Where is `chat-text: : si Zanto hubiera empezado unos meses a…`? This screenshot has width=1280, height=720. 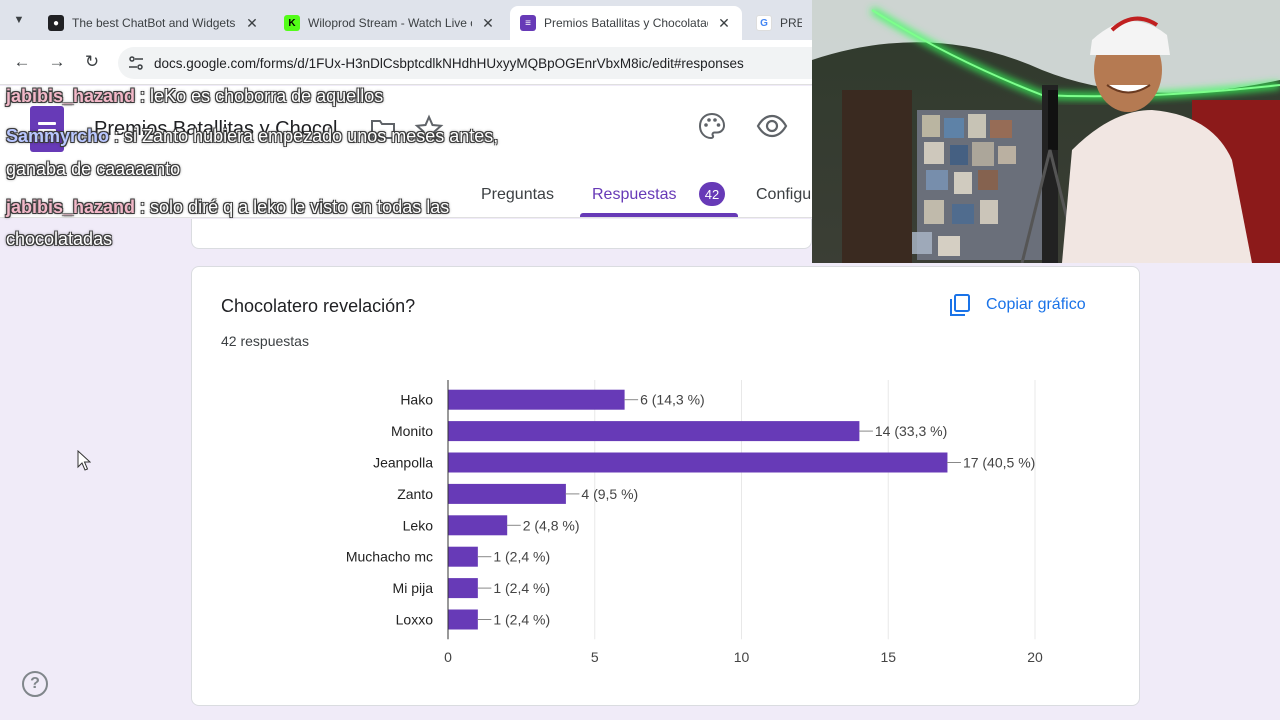
chat-text: : si Zanto hubiera empezado unos meses a… is located at coordinates (304, 136).